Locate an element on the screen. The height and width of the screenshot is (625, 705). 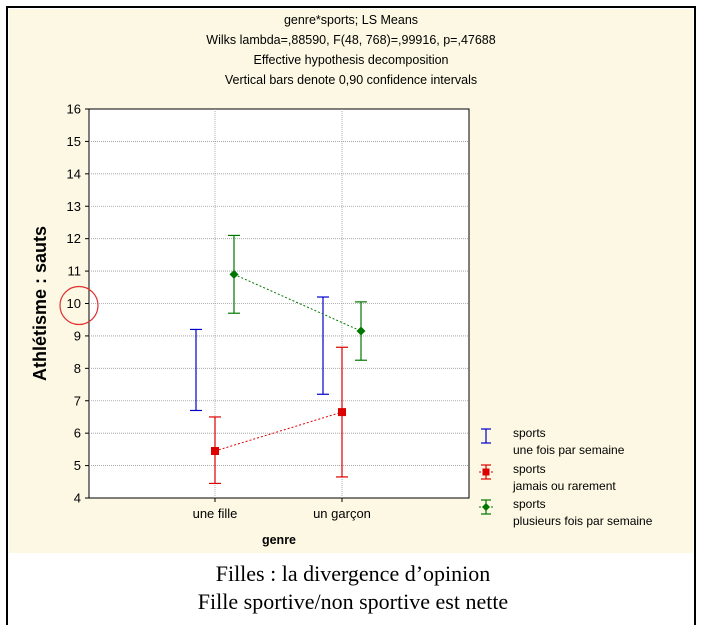
x-tick-label: une fille is located at coordinates (215, 513).